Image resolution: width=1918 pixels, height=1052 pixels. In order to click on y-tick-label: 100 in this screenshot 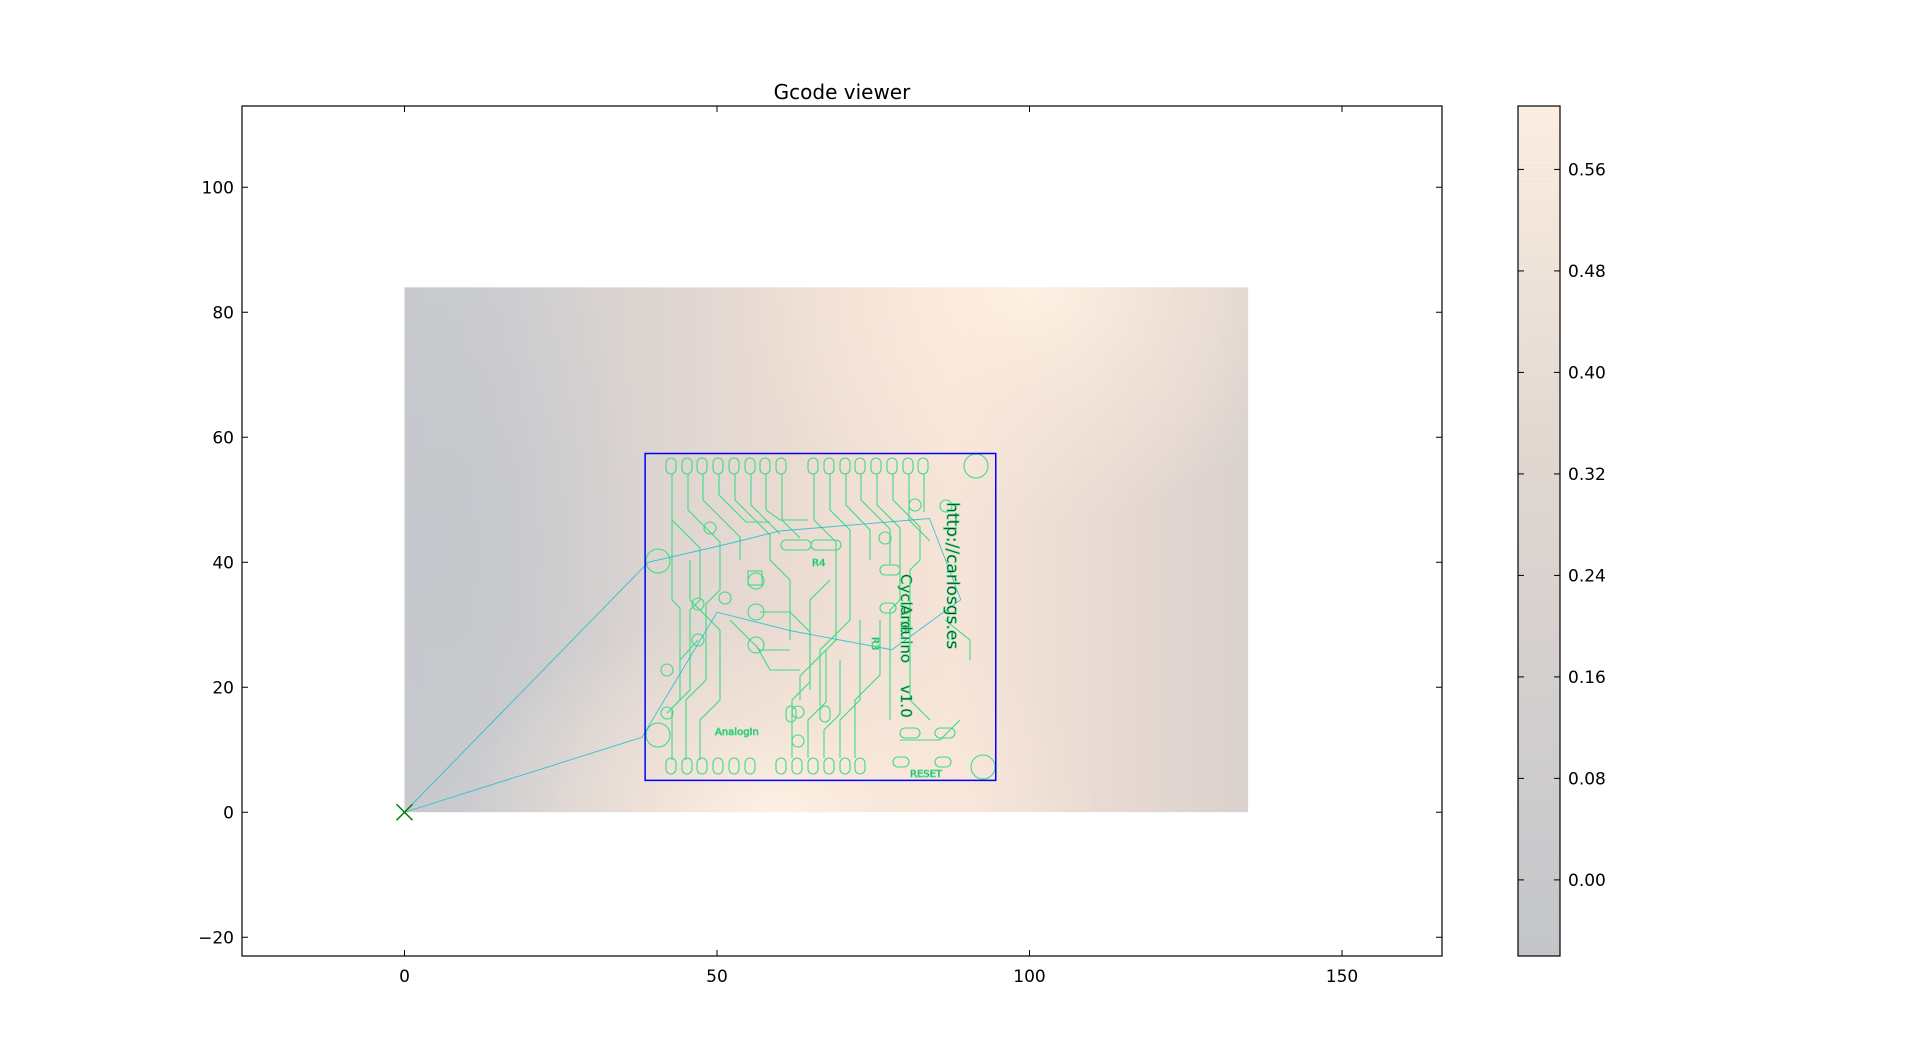, I will do `click(218, 188)`.